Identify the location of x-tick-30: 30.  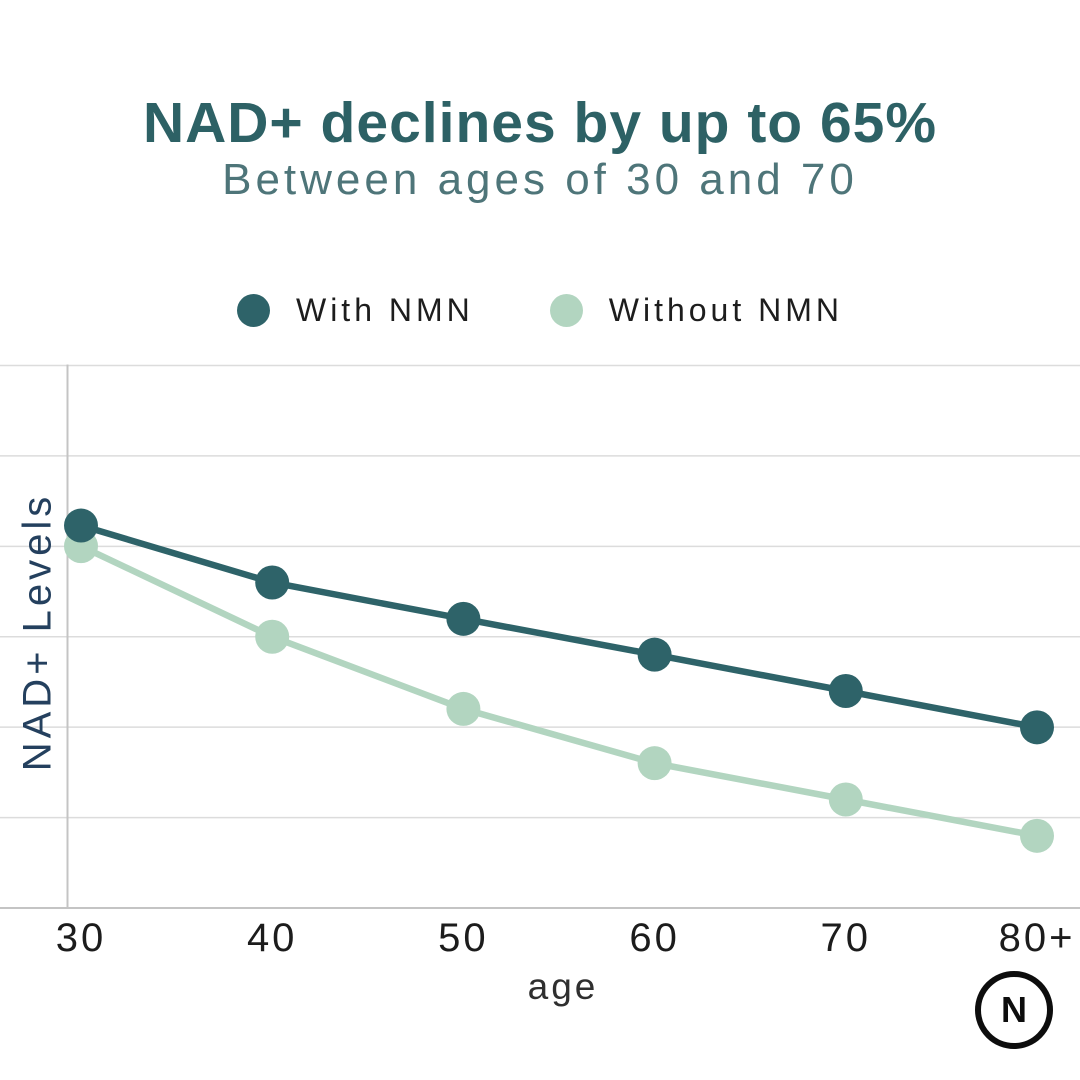
(81, 938).